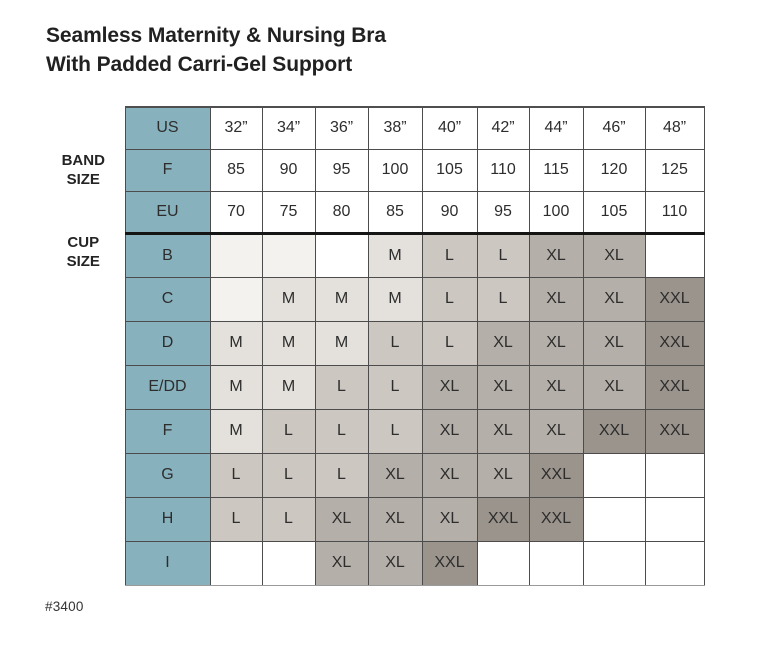 The image size is (762, 652). Describe the element at coordinates (83, 160) in the screenshot. I see `band-size-section-label-line: BAND` at that location.